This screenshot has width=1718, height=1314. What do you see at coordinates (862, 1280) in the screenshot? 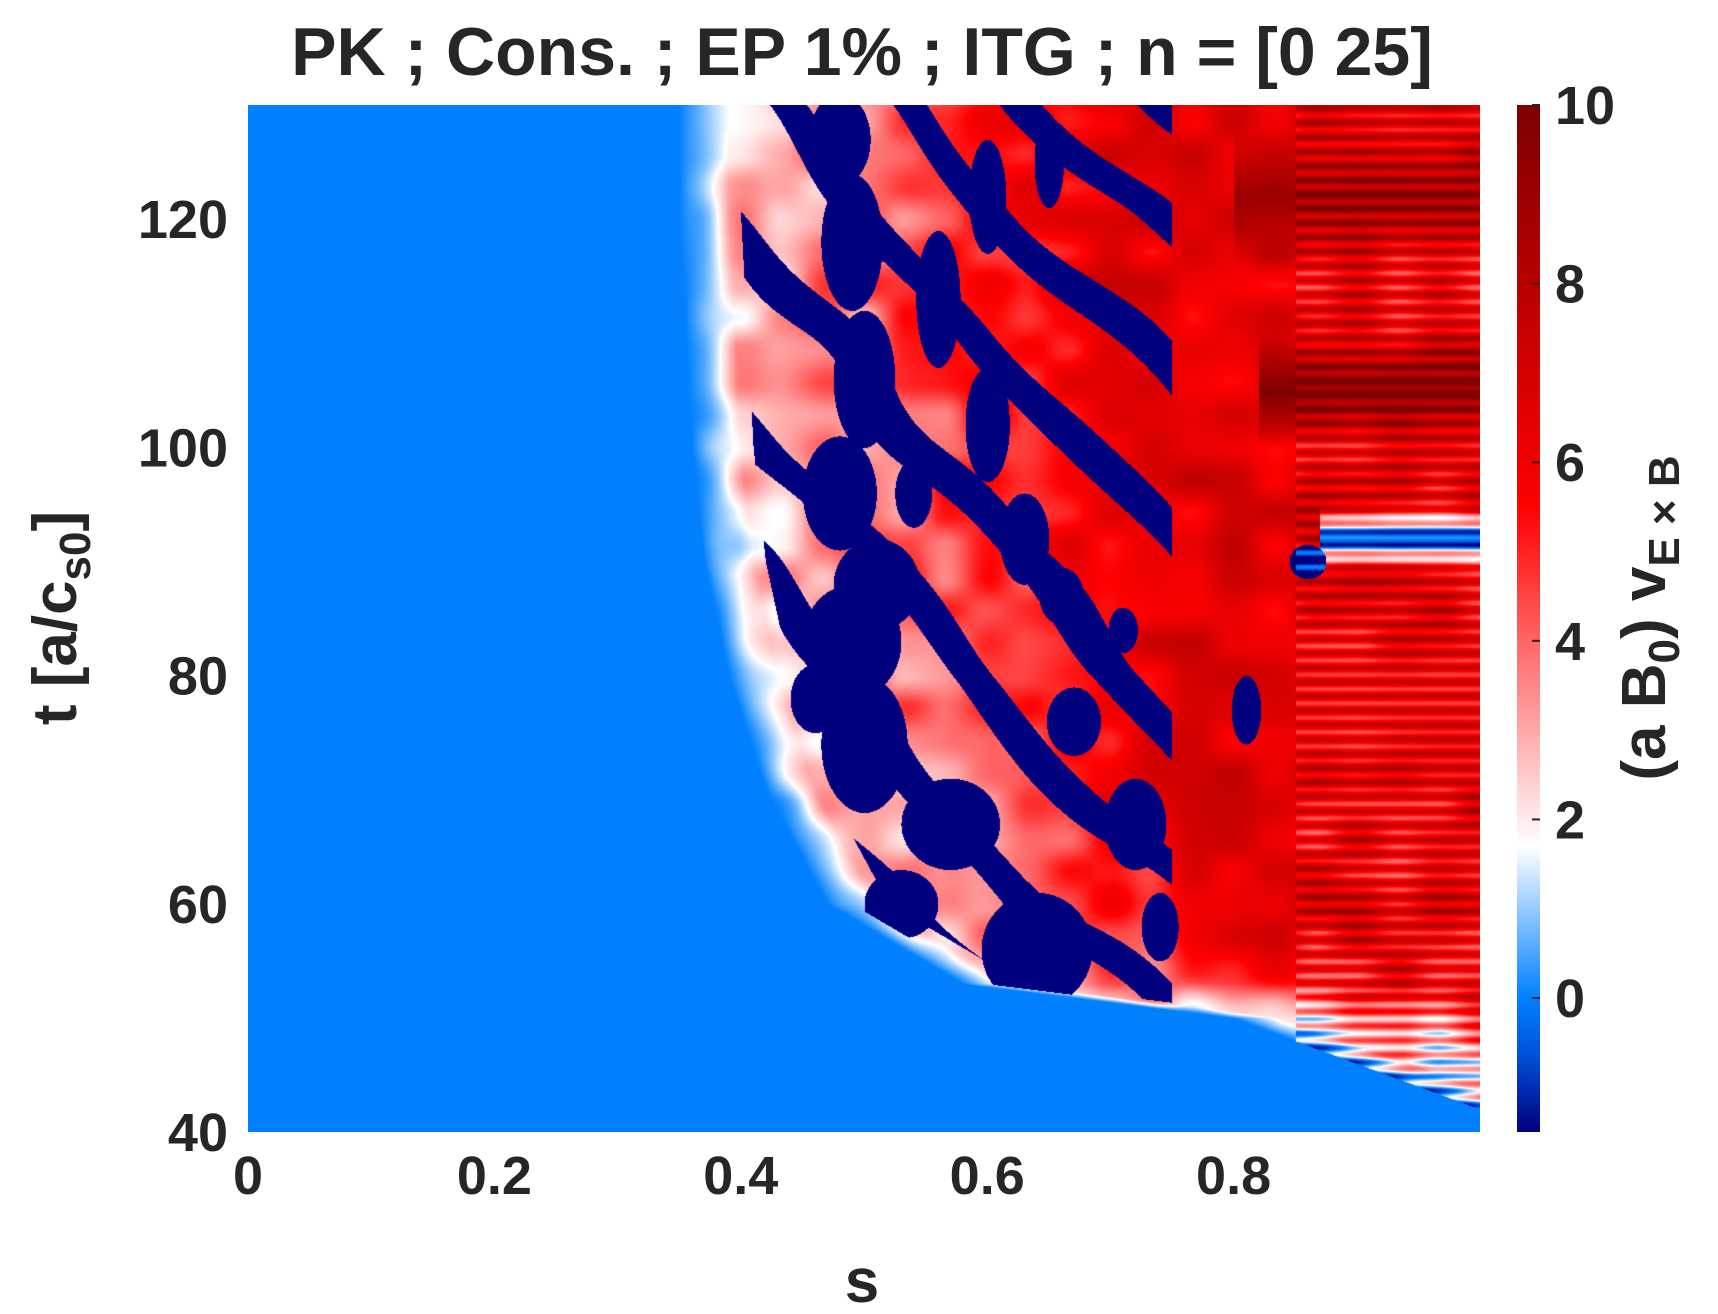
I see `x-axis-label: s` at bounding box center [862, 1280].